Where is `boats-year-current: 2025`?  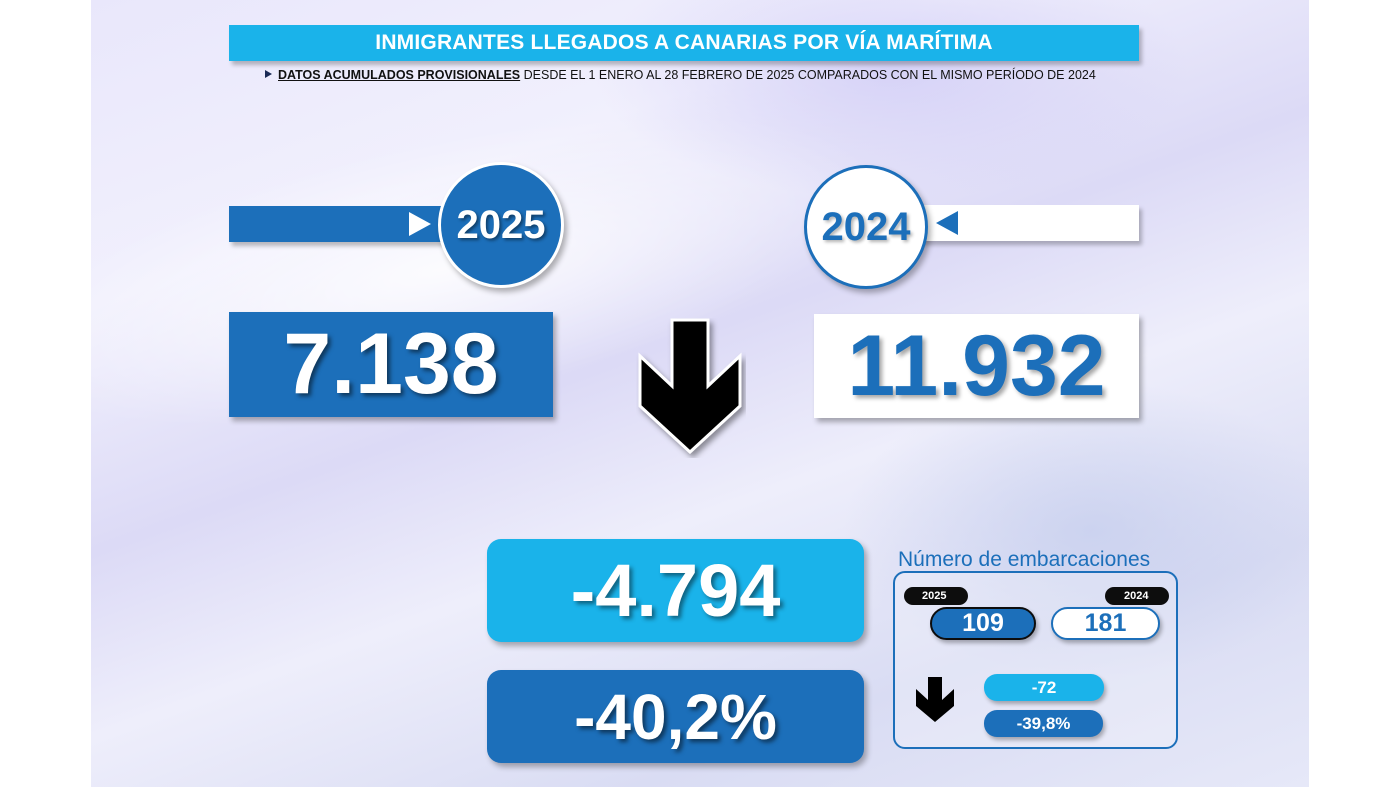 boats-year-current: 2025 is located at coordinates (934, 596).